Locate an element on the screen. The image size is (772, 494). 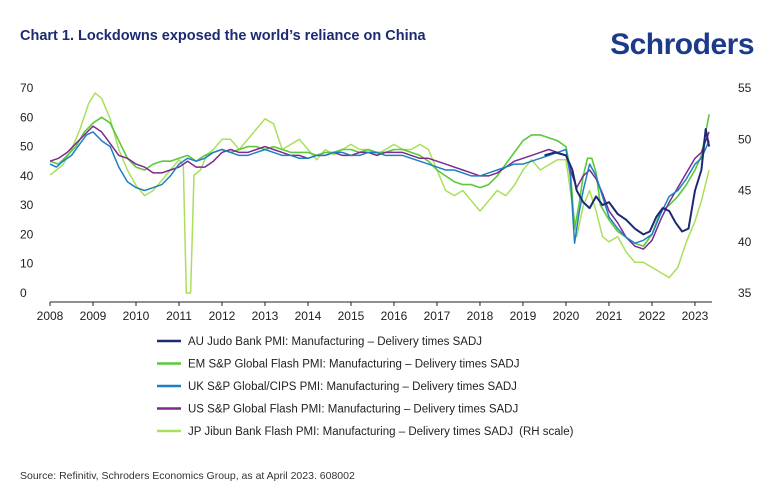
x-tick-label: 2008 is located at coordinates (50, 316).